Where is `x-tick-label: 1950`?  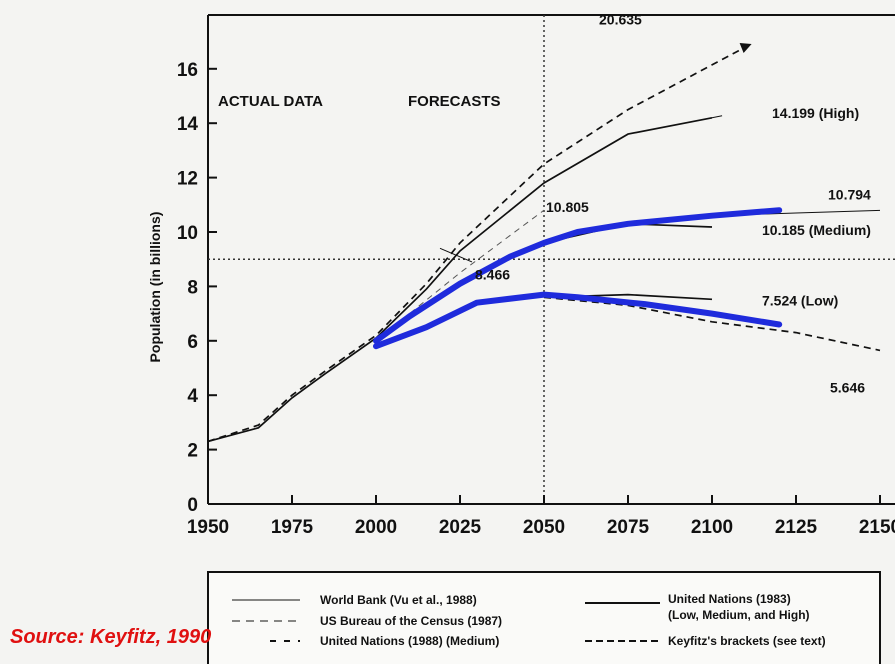 x-tick-label: 1950 is located at coordinates (208, 527).